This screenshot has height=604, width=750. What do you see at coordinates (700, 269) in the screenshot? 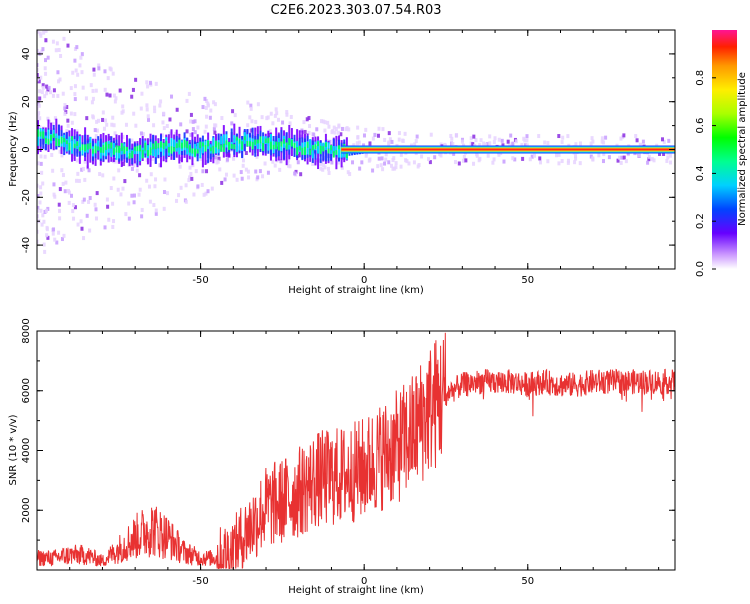
I see `colorbar-tick-label: 0.0` at bounding box center [700, 269].